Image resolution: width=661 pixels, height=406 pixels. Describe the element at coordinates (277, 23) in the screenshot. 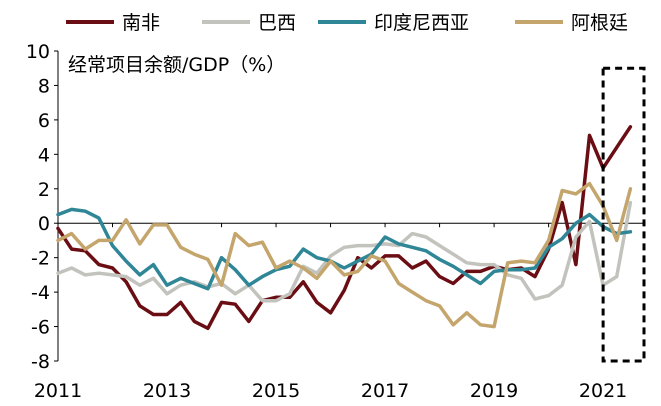

I see `legend-label-2: 巴西` at that location.